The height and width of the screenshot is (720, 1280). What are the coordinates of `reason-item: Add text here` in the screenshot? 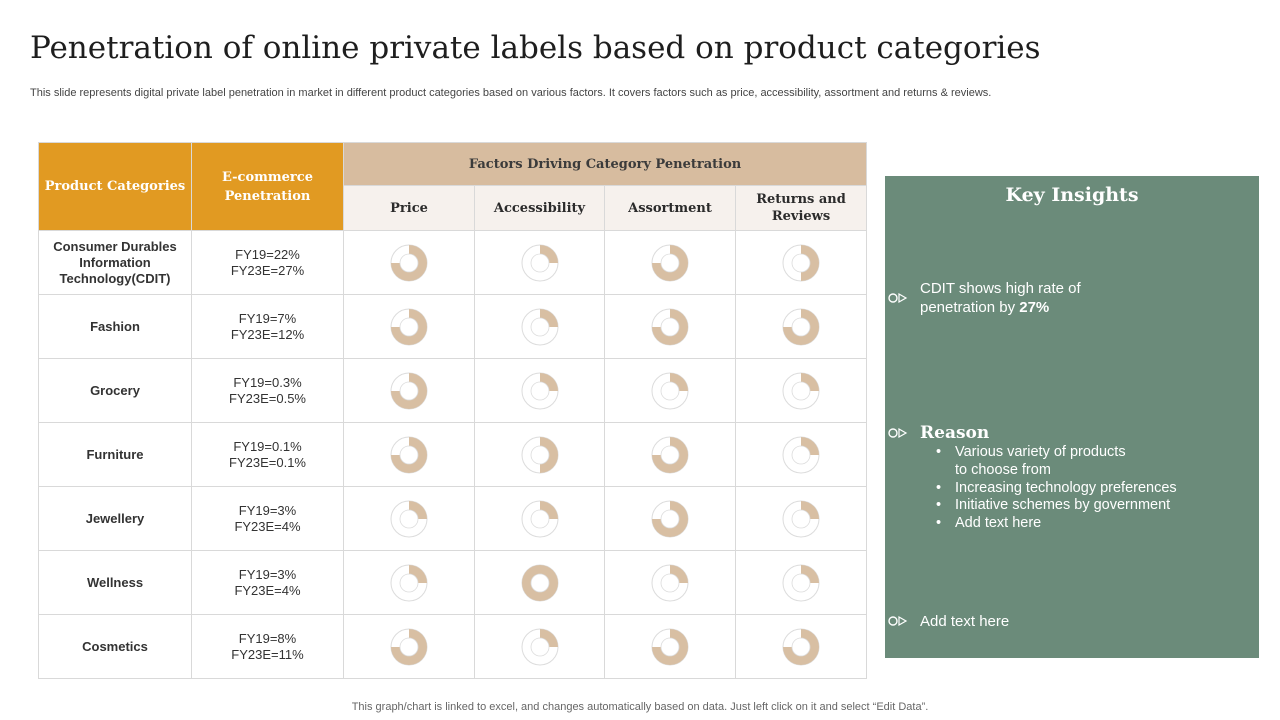 It's located at (1096, 524).